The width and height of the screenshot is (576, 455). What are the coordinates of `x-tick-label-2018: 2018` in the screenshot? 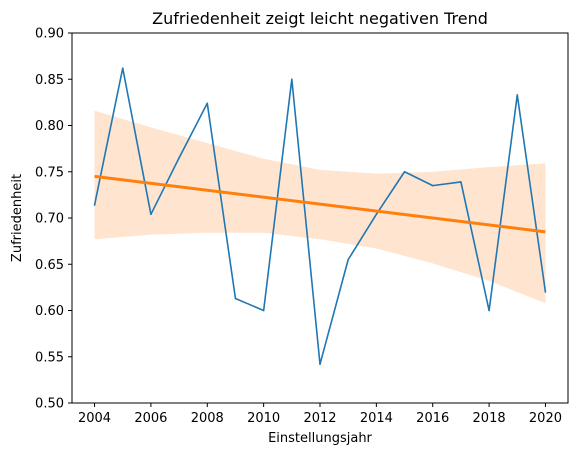 It's located at (489, 418).